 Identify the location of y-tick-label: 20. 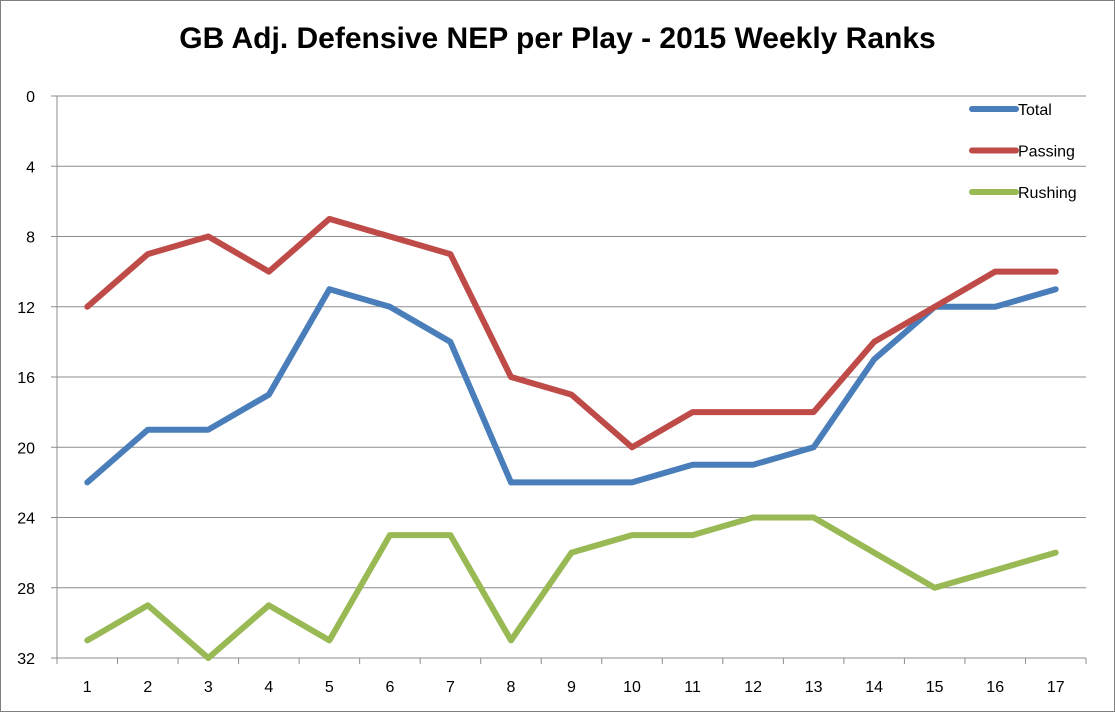
(26, 448).